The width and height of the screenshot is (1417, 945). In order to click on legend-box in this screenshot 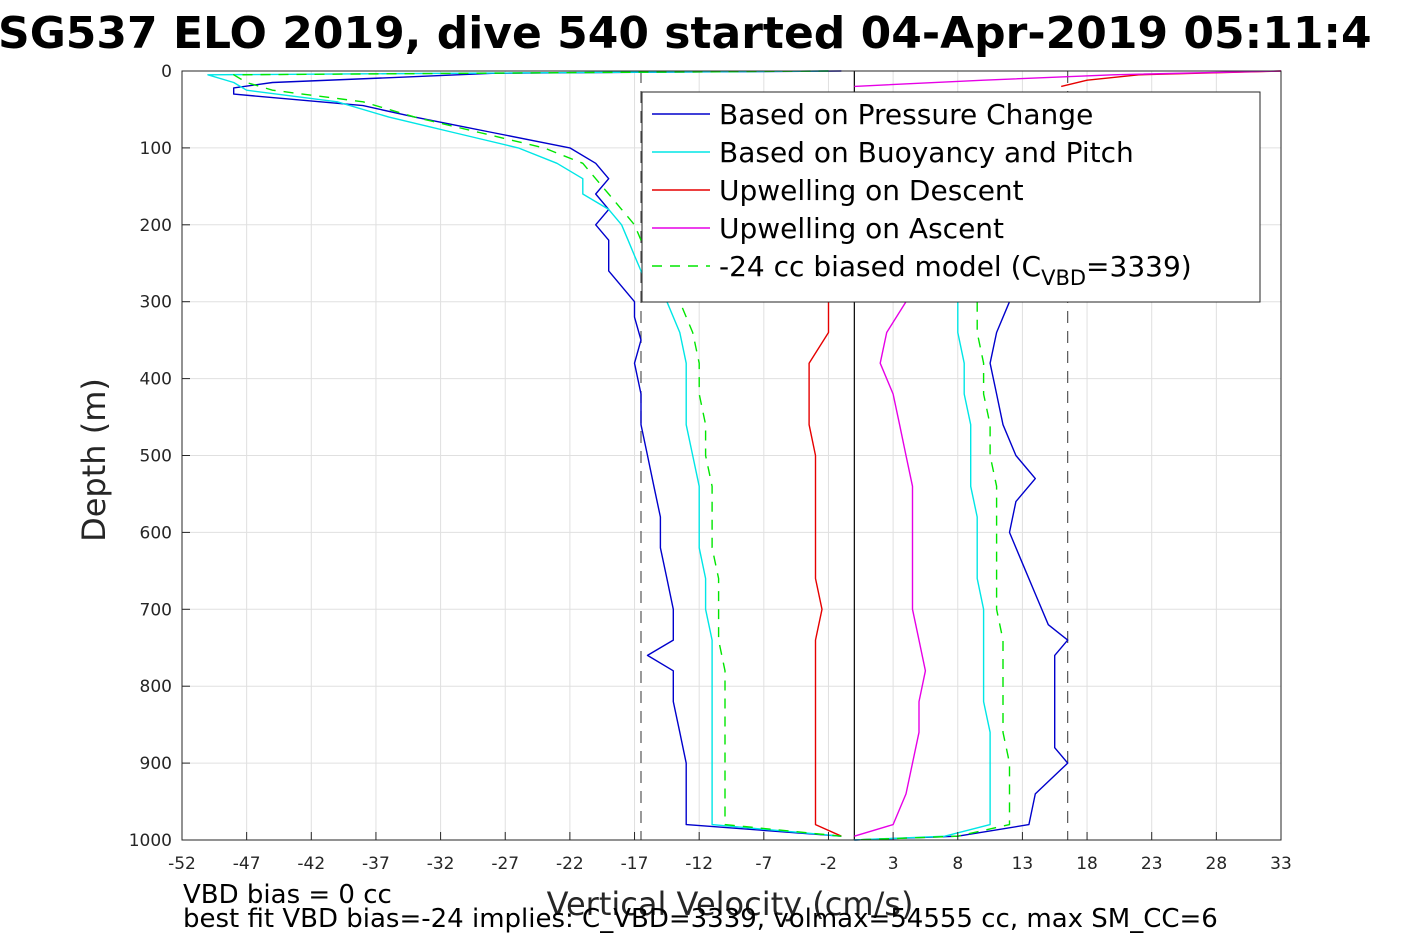, I will do `click(951, 197)`.